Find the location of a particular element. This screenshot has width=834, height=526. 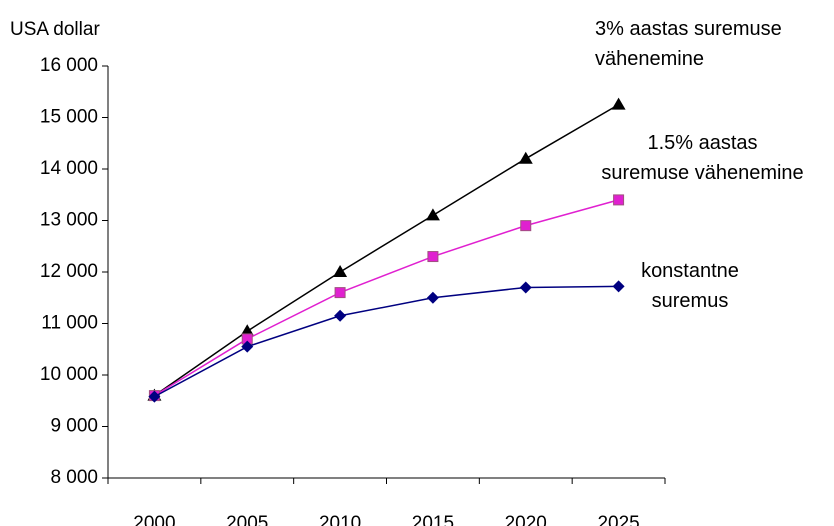

x-tick-label: 2010 is located at coordinates (340, 519).